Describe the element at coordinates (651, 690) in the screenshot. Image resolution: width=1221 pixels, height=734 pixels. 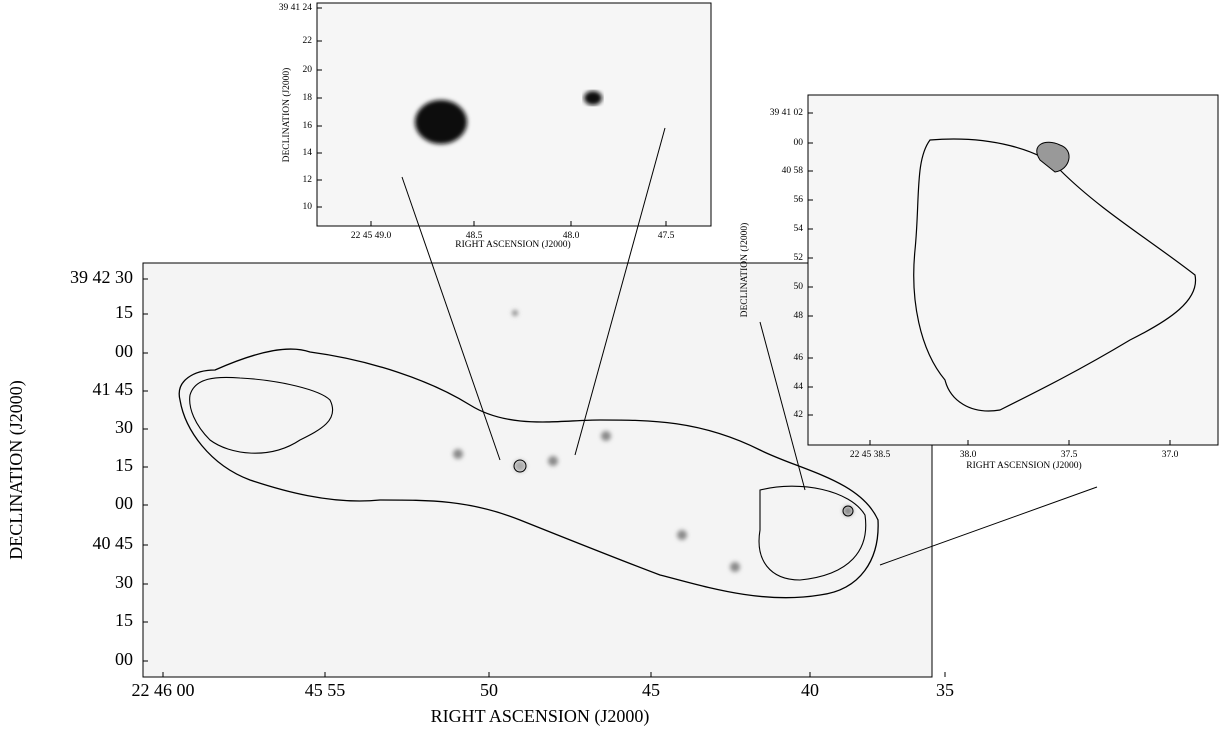
I see `x-tick-label: 45` at that location.